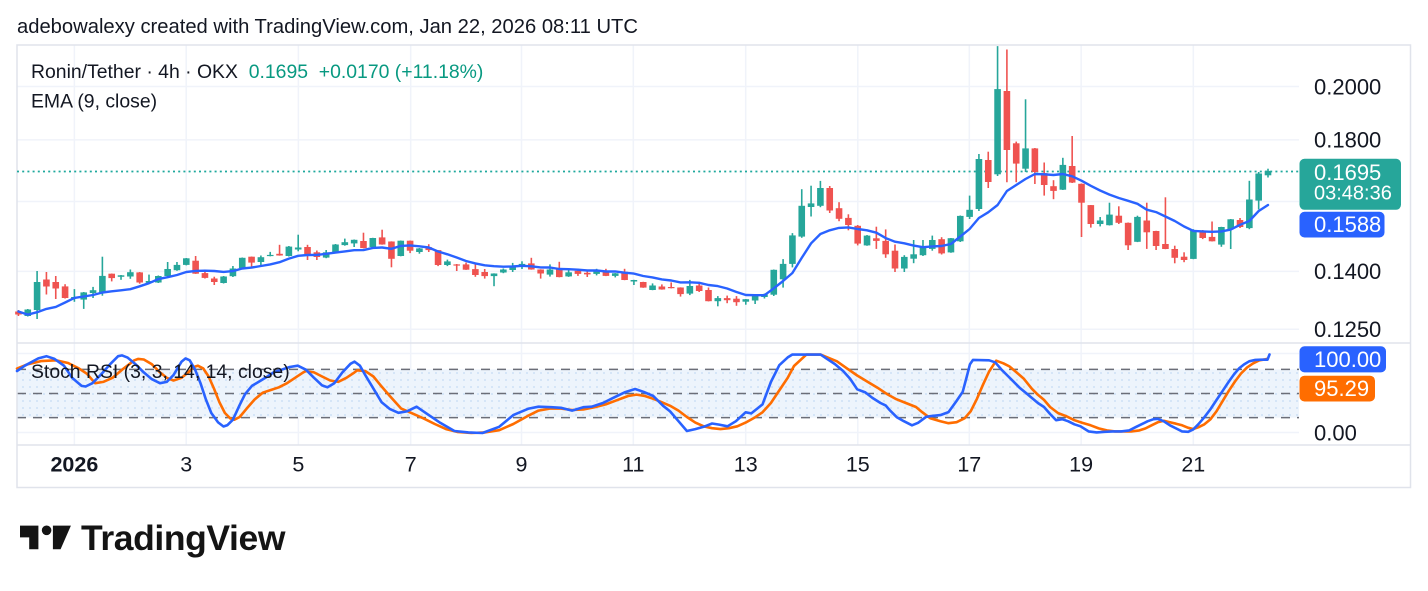 The width and height of the screenshot is (1428, 591). Describe the element at coordinates (1347, 172) in the screenshot. I see `svg-text: 0.1695` at that location.